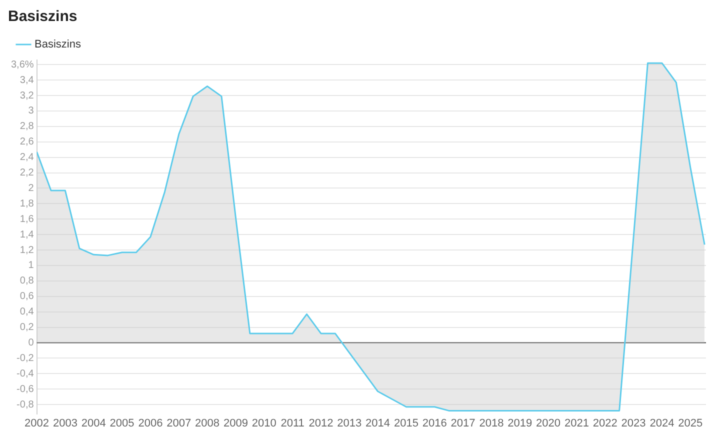 The image size is (720, 444). I want to click on chart-title: Basiszins, so click(43, 16).